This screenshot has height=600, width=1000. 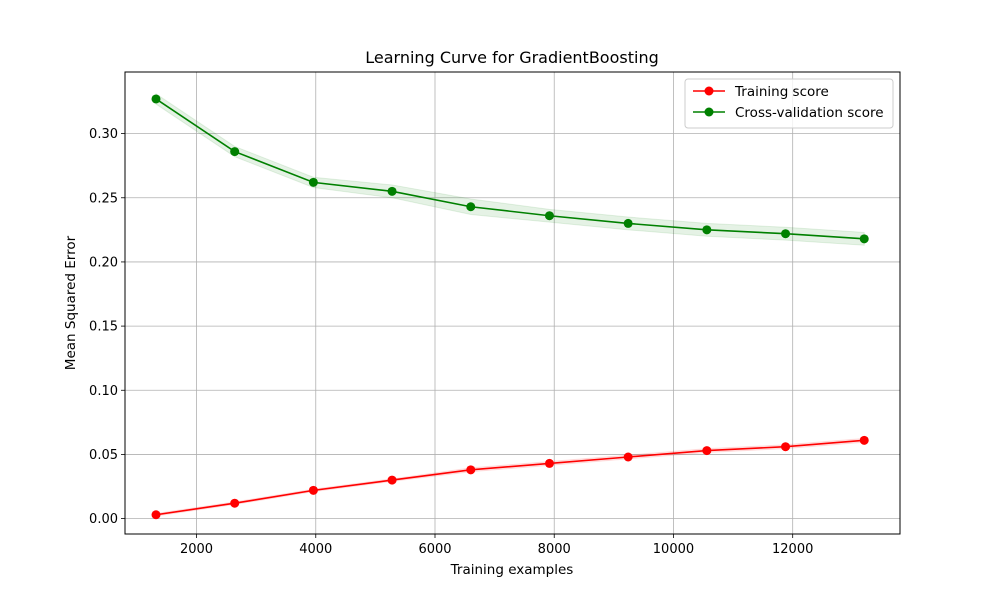 I want to click on chart-title: Learning Curve for GradientBoosting, so click(x=511, y=57).